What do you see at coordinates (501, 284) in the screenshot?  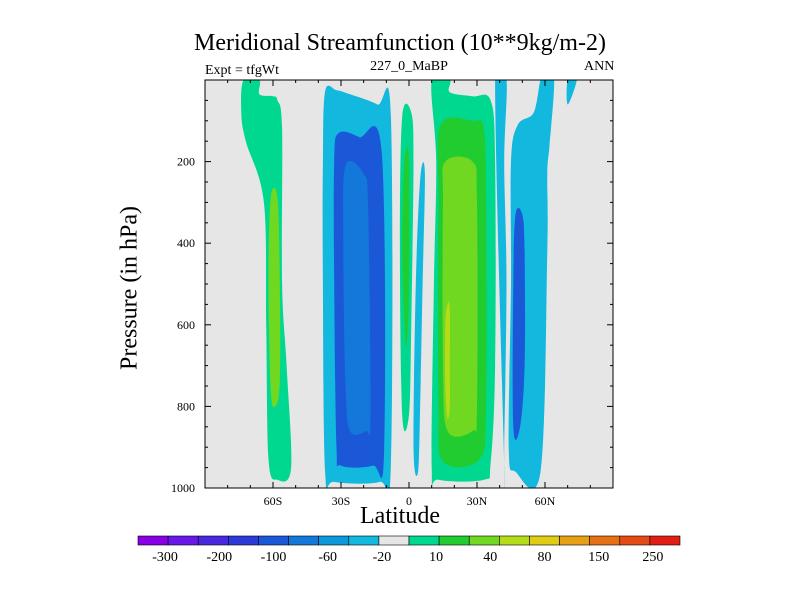 I see `contour-region--20-12` at bounding box center [501, 284].